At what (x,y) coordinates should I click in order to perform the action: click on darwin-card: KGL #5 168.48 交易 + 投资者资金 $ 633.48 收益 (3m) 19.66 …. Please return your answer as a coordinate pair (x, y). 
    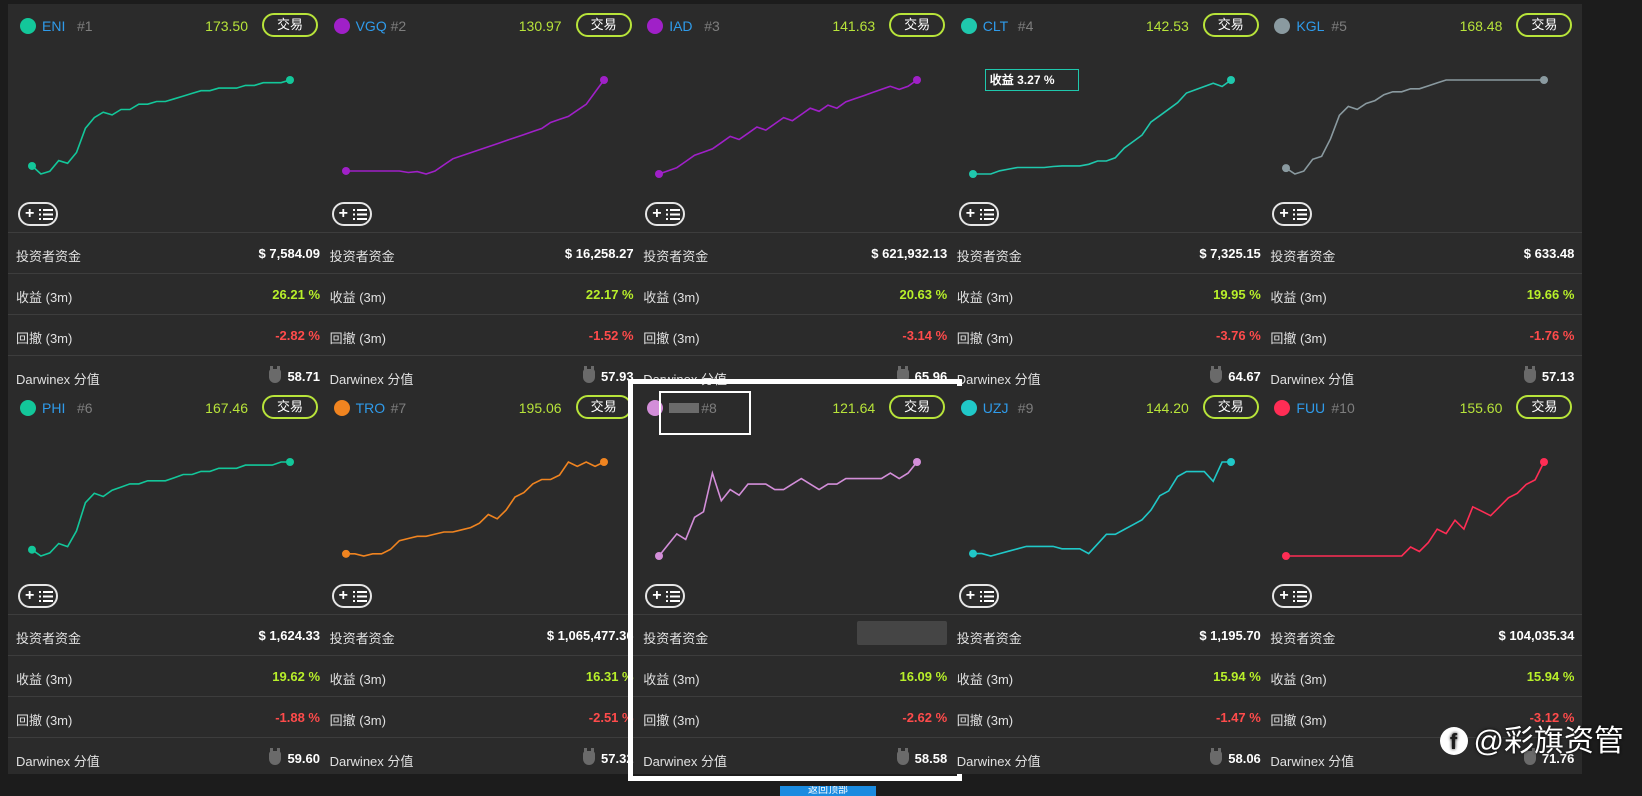
    Looking at the image, I should click on (1422, 198).